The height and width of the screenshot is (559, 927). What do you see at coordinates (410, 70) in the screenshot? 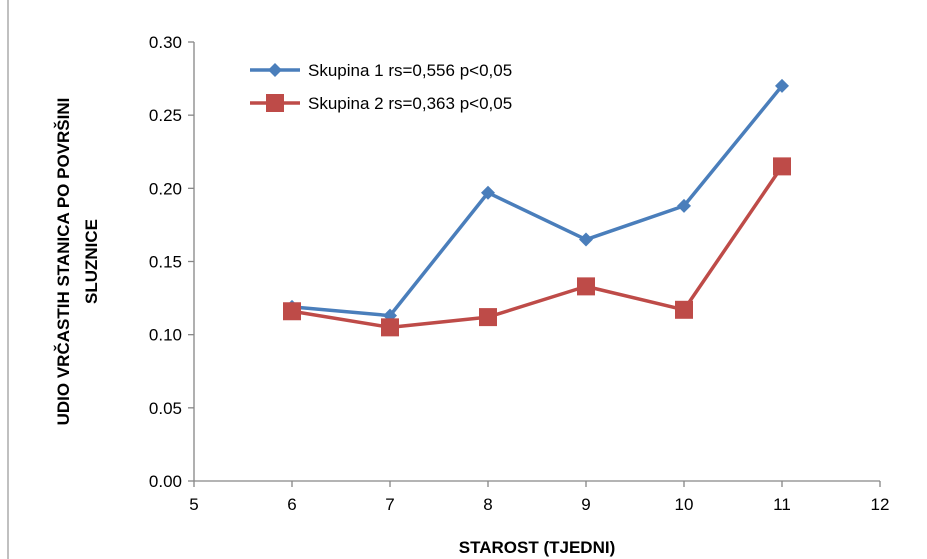
I see `legend-label: Skupina 1 rs=0,556 p<0,05` at bounding box center [410, 70].